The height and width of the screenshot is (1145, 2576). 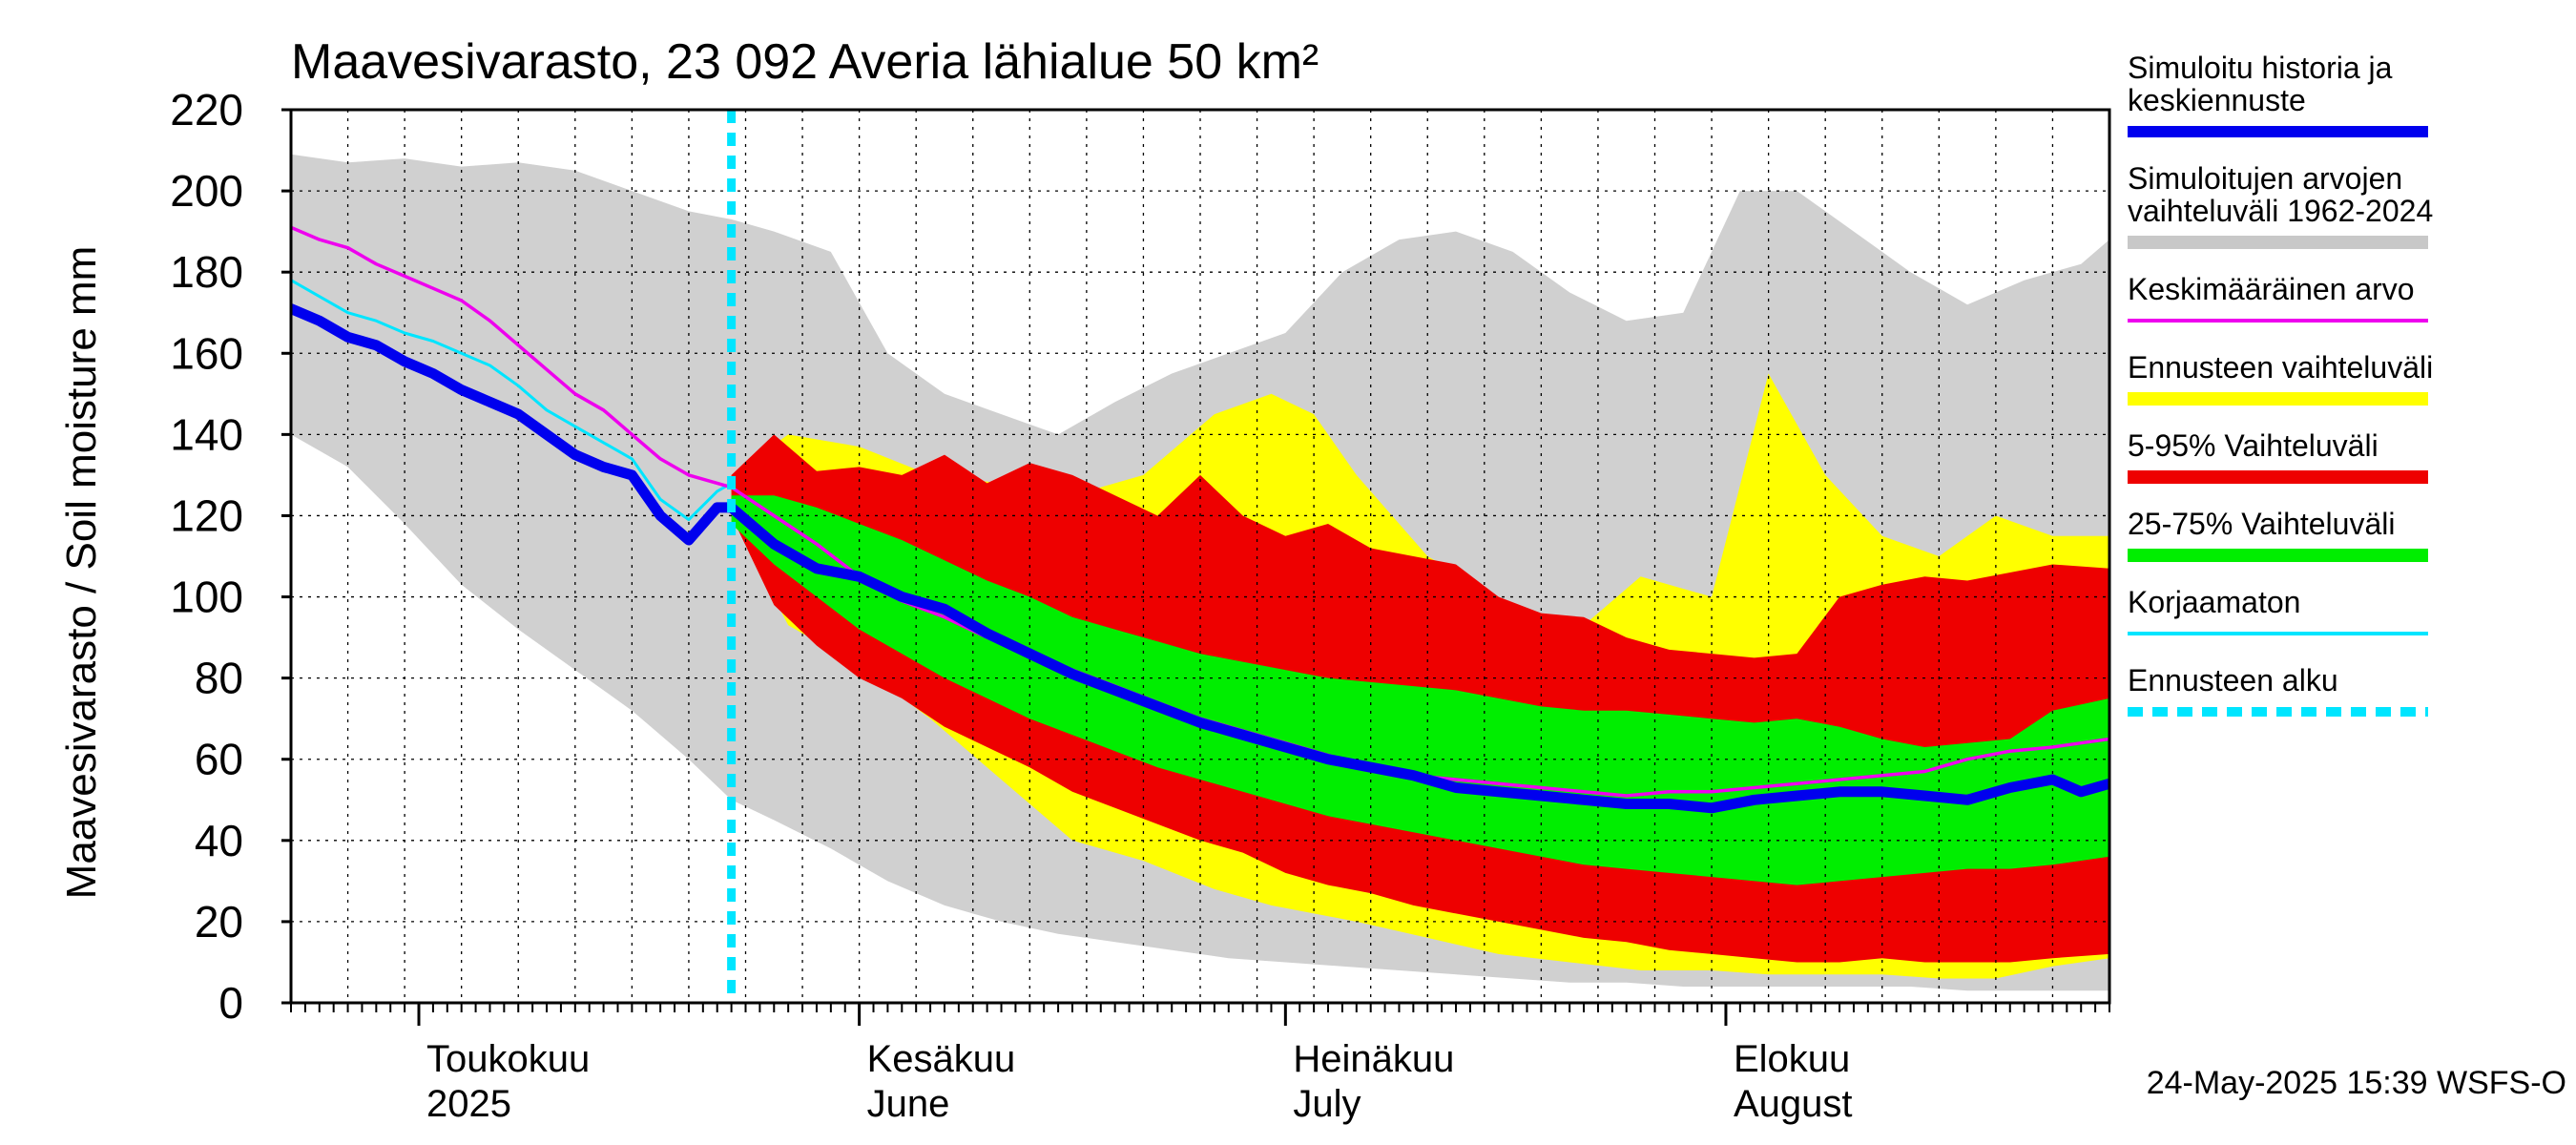 I want to click on y-tick-label: 40, so click(x=219, y=840).